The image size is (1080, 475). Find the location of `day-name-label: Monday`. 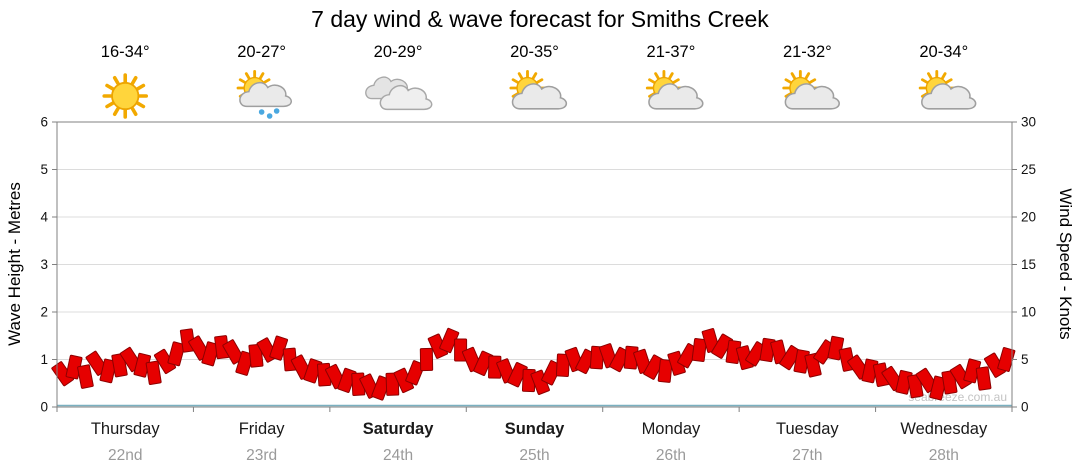

day-name-label: Monday is located at coordinates (671, 429).